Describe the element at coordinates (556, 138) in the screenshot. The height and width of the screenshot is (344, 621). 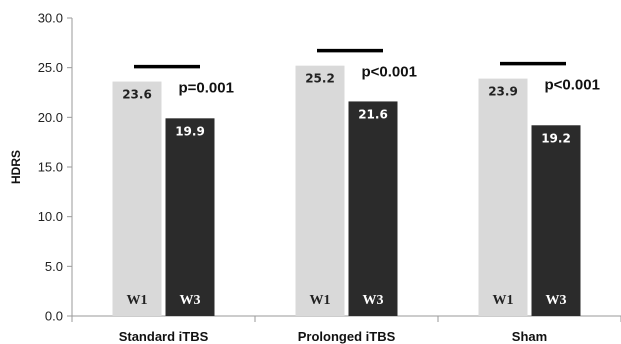
I see `bar-value-label: 19.2` at that location.